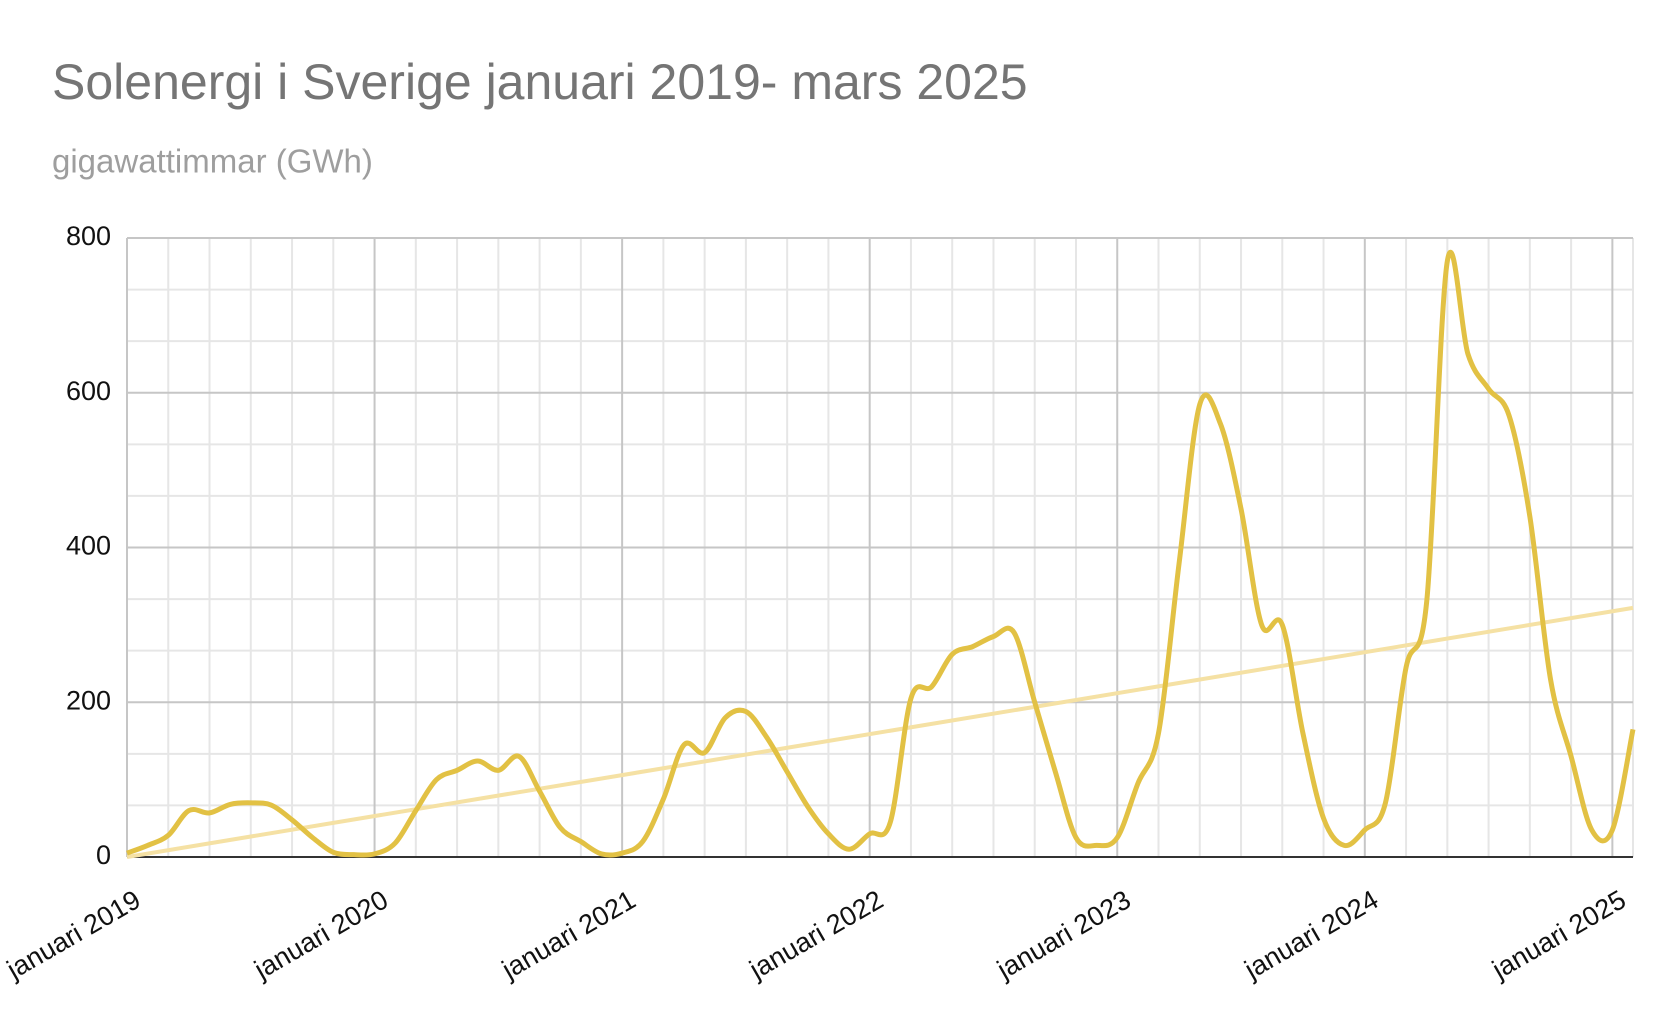 The image size is (1666, 1035). Describe the element at coordinates (88, 236) in the screenshot. I see `y-tick-label: 800` at that location.